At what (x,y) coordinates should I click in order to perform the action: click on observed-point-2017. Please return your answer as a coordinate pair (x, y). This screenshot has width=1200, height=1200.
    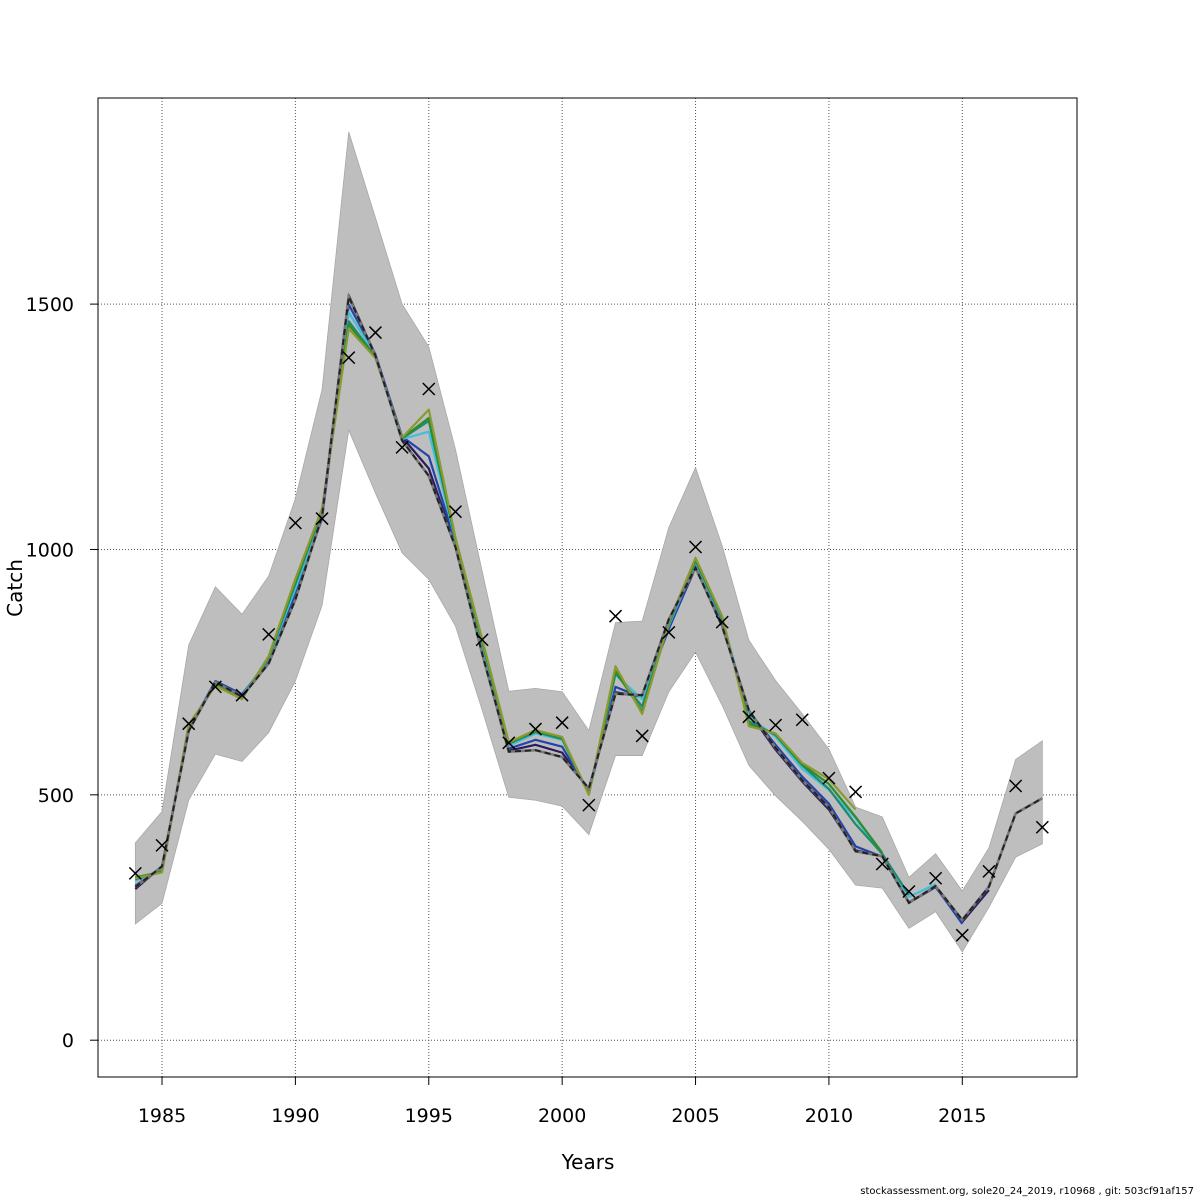
    Looking at the image, I should click on (1016, 786).